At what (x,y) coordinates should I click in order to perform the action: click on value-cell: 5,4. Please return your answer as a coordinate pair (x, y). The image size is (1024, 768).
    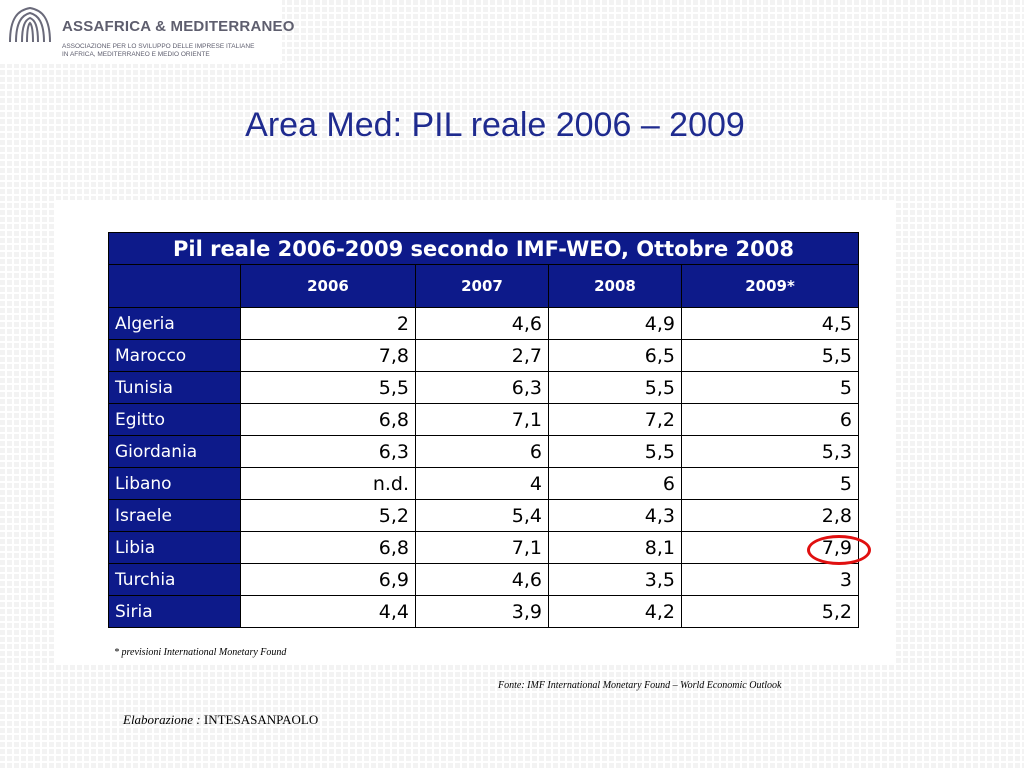
    Looking at the image, I should click on (482, 515).